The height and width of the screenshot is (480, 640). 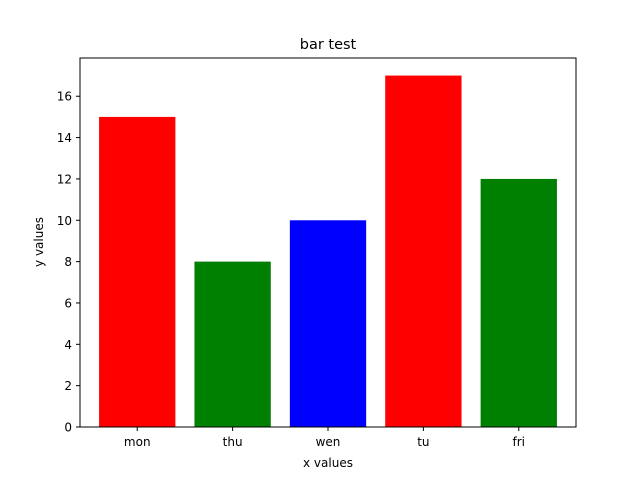 I want to click on y-tick-label-4: 4, so click(x=68, y=345).